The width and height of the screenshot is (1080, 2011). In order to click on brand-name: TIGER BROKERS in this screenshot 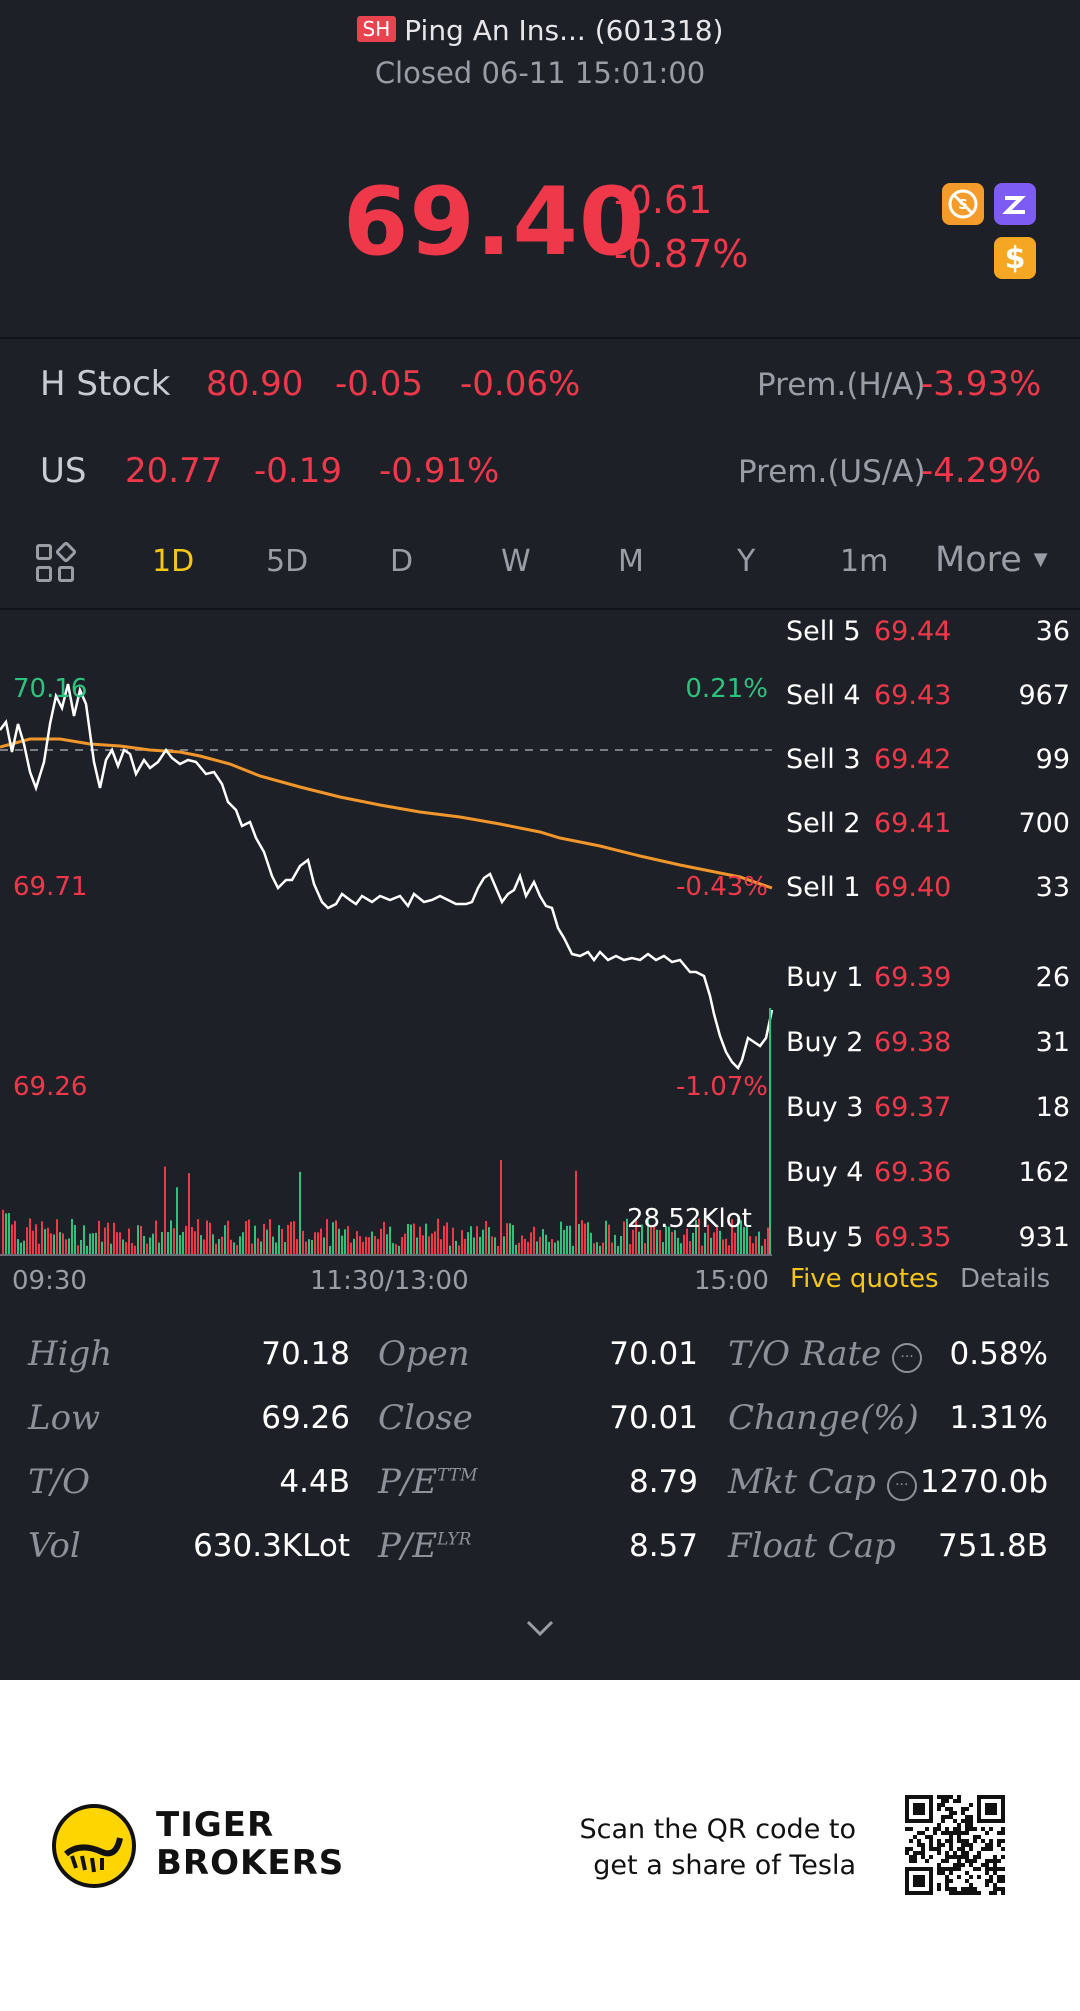, I will do `click(250, 1844)`.